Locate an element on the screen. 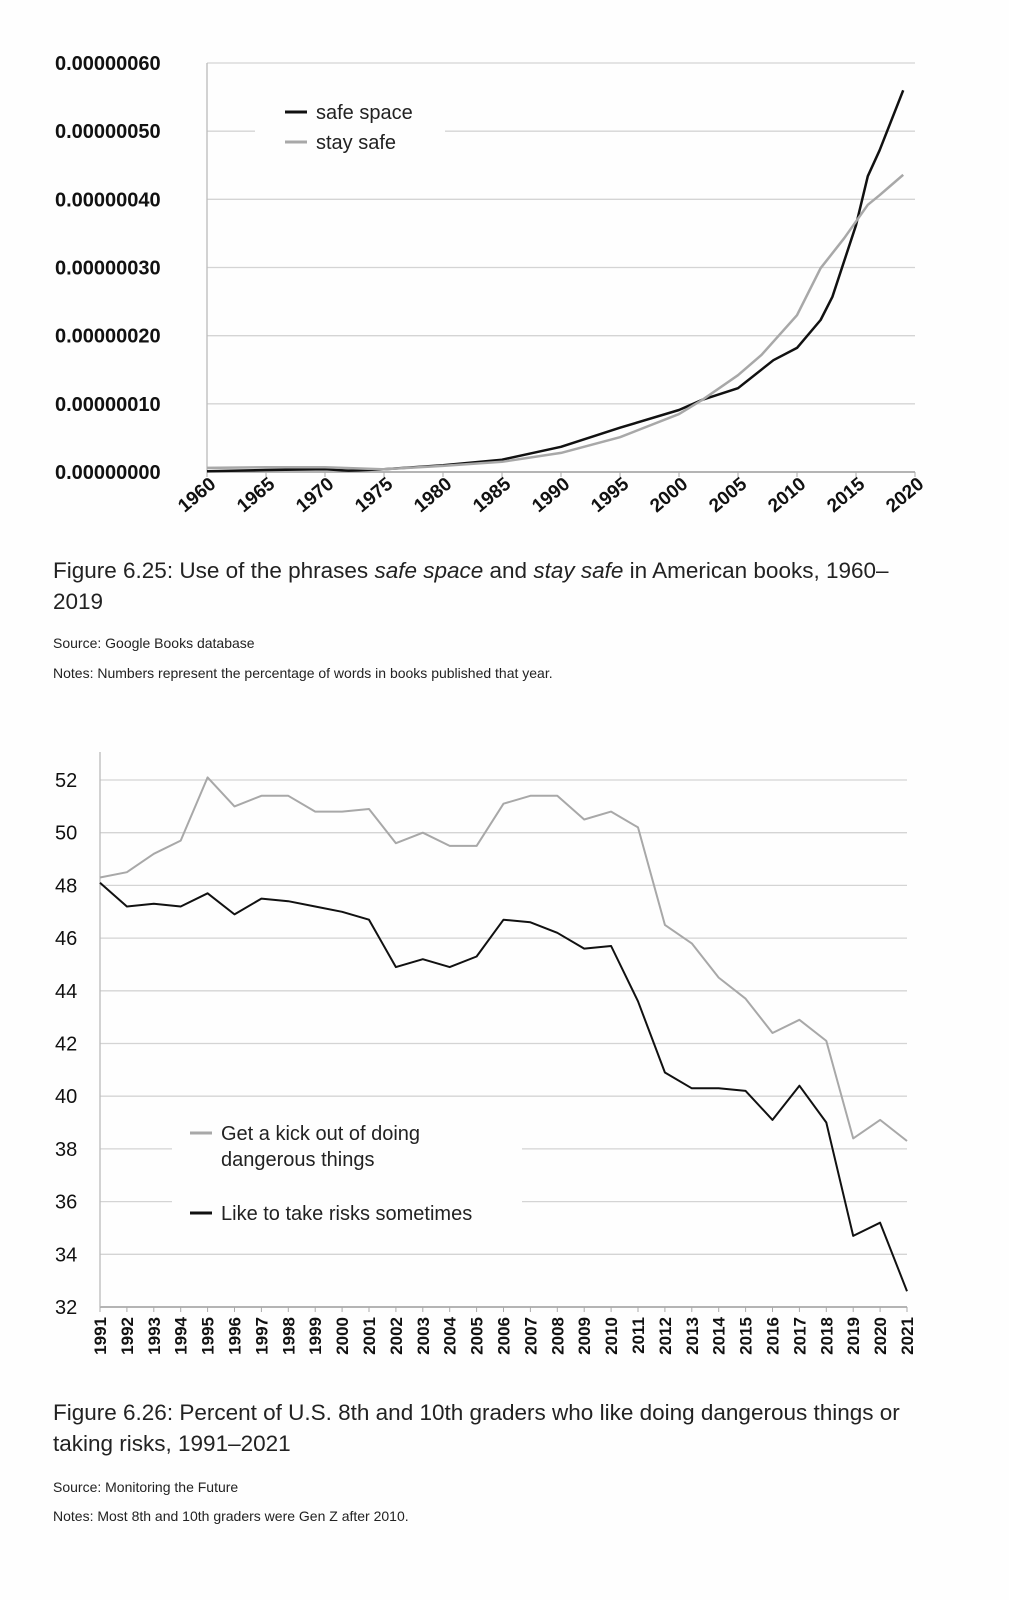  y-tick-label: 36 is located at coordinates (66, 1203).